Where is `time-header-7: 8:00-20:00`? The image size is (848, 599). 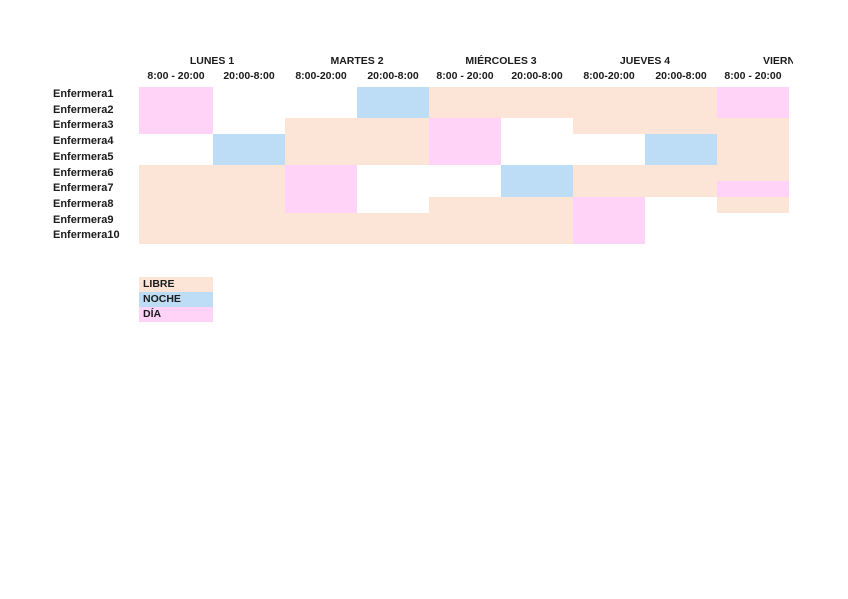 time-header-7: 8:00-20:00 is located at coordinates (609, 76).